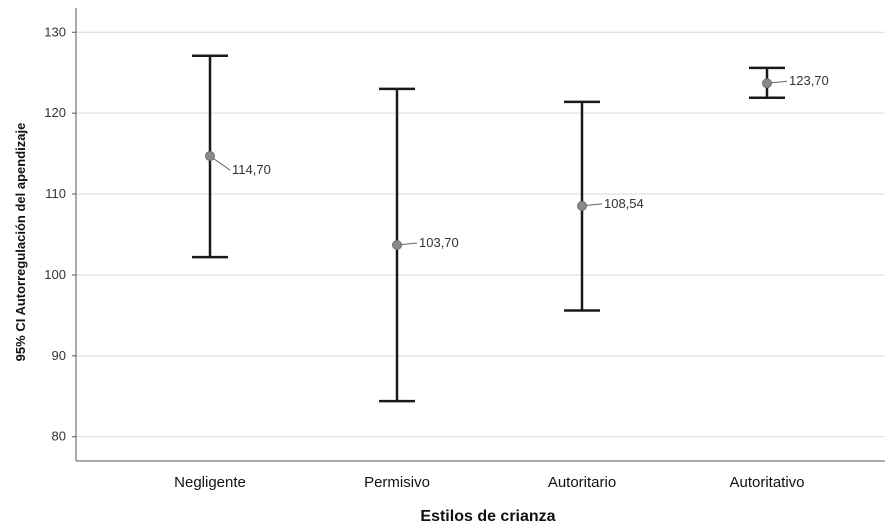 This screenshot has width=889, height=531. Describe the element at coordinates (487, 516) in the screenshot. I see `x-axis-title: Estilos de crianza` at that location.